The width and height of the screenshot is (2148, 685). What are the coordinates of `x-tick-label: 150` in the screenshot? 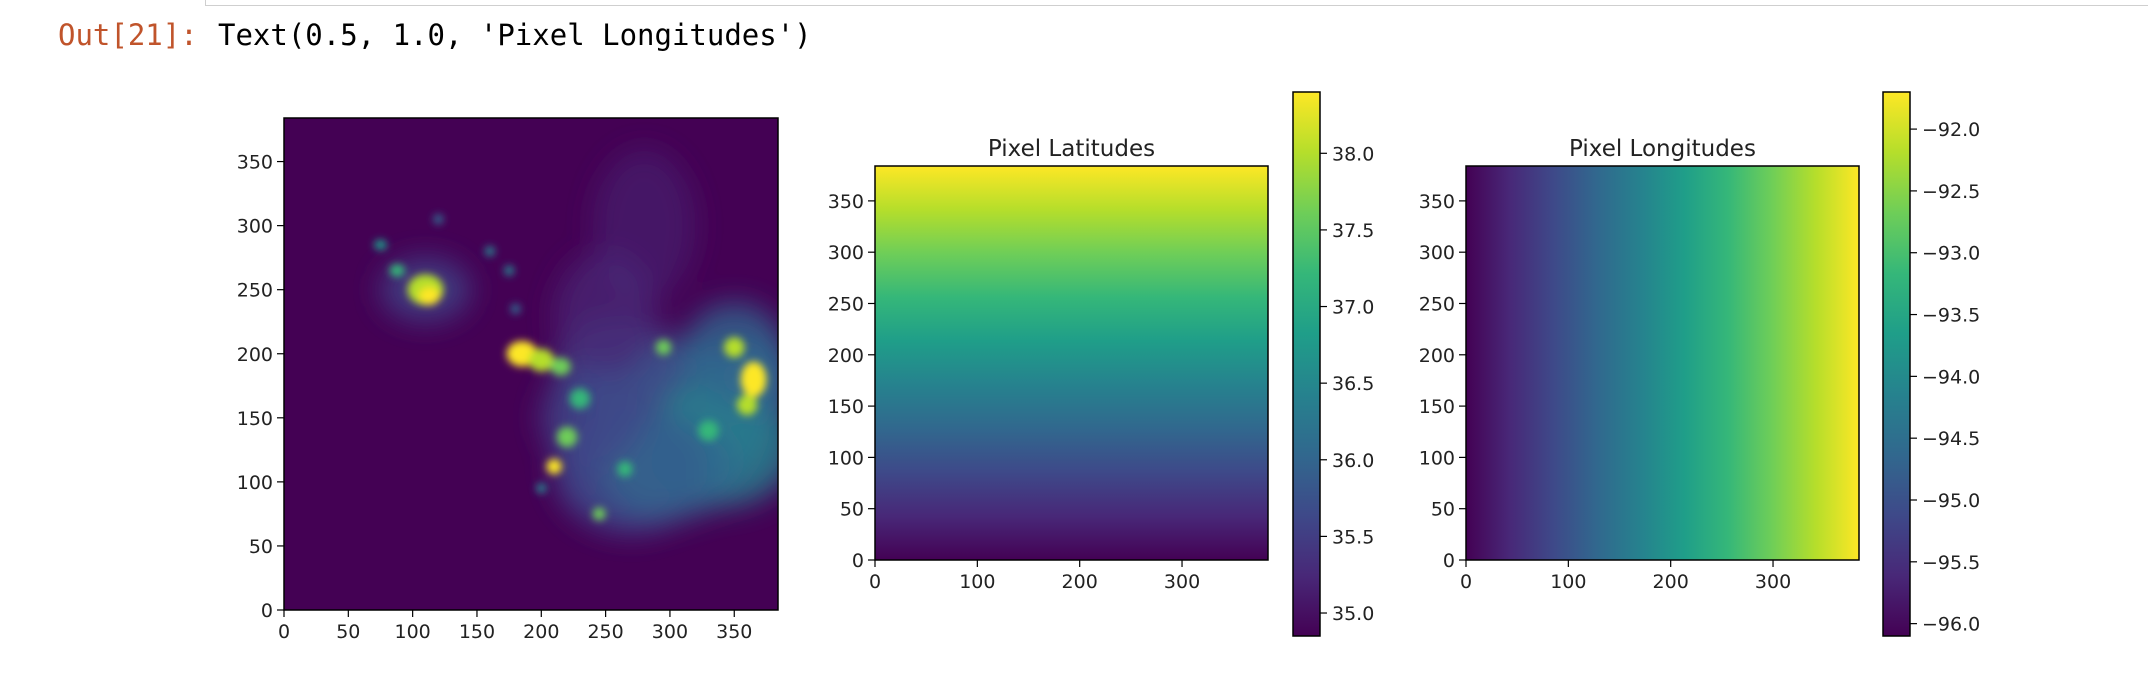 It's located at (477, 632).